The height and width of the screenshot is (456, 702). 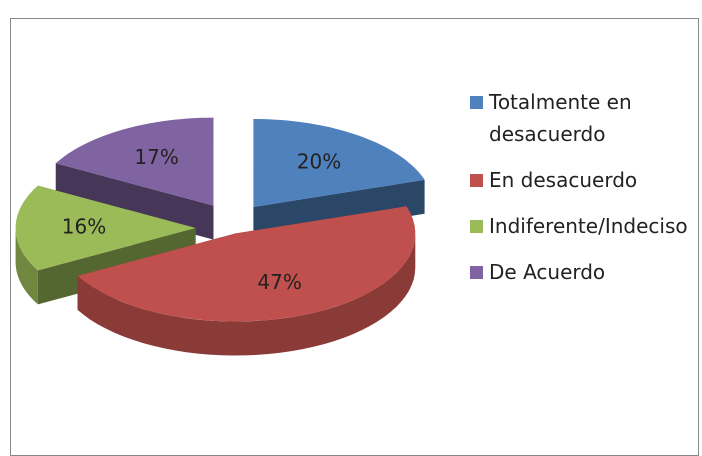 What do you see at coordinates (319, 161) in the screenshot?
I see `data-label: 20%` at bounding box center [319, 161].